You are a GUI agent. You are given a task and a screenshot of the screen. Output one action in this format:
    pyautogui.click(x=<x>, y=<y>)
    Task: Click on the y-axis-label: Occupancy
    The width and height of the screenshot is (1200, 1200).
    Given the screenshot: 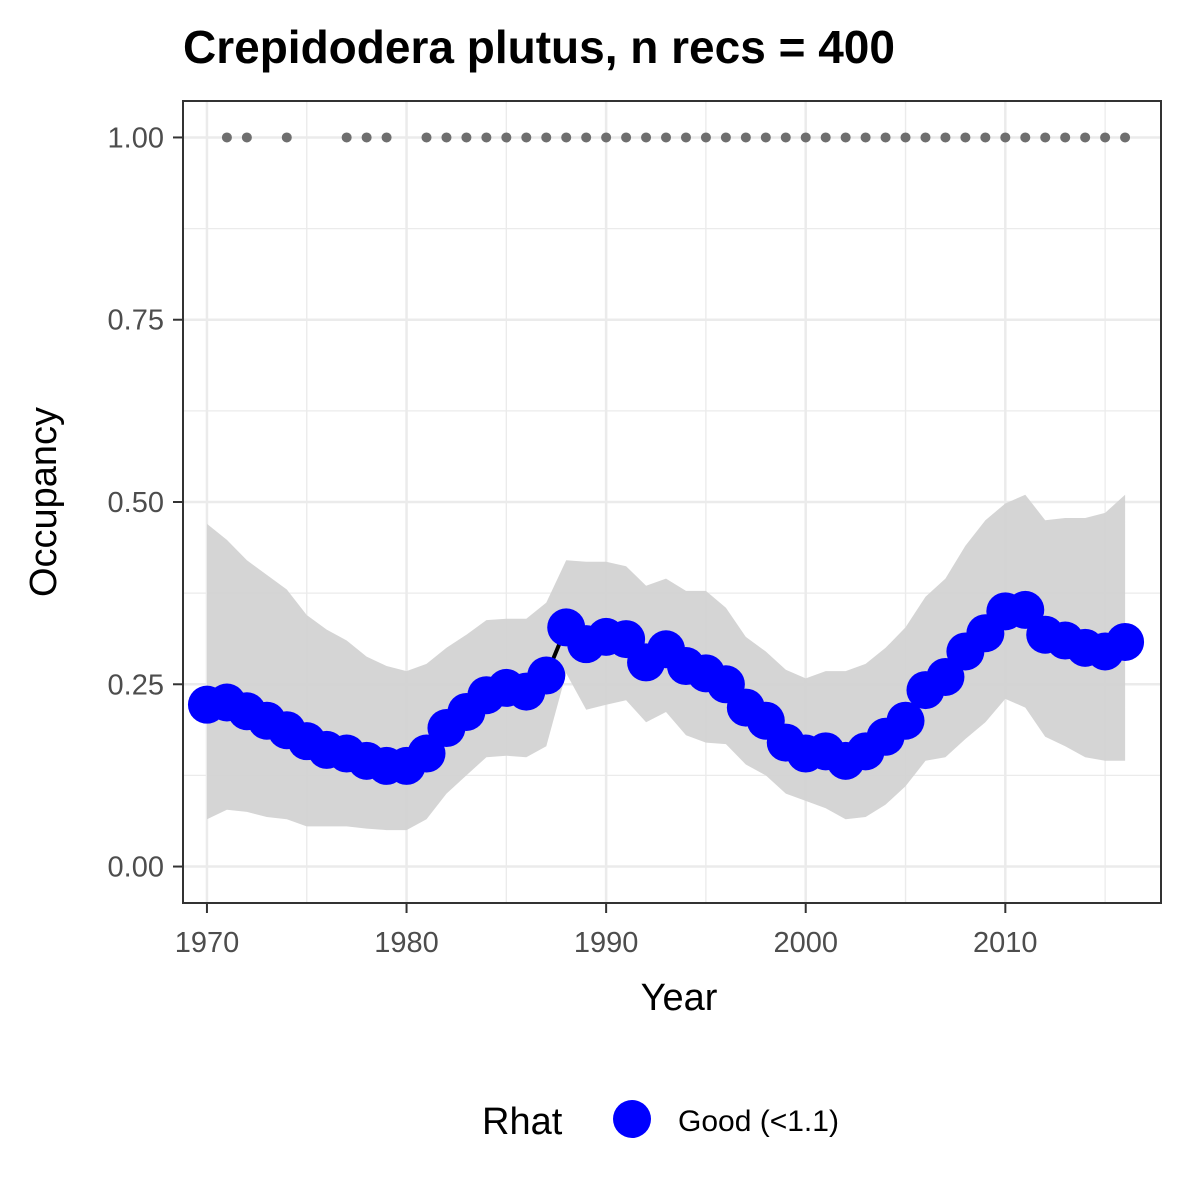 What is the action you would take?
    pyautogui.click(x=44, y=502)
    